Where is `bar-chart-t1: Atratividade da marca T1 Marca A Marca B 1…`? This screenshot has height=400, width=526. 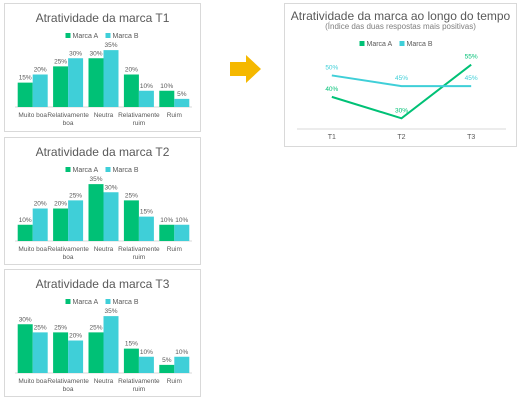
bar-chart-t1: Atratividade da marca T1 Marca A Marca B 1… is located at coordinates (102, 67).